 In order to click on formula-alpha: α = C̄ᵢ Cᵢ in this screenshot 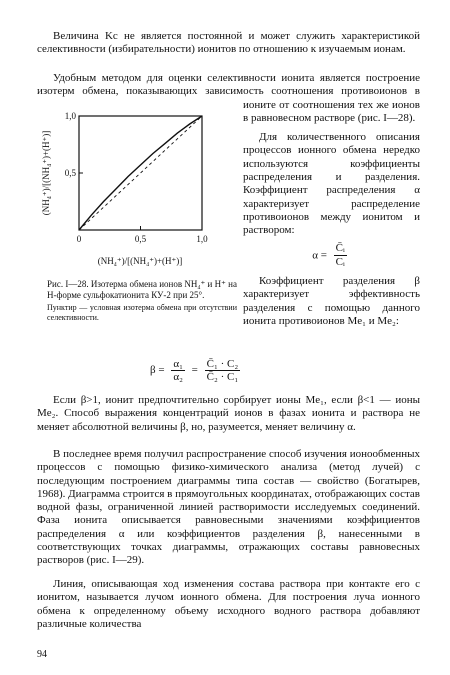, I will do `click(228, 256)`.